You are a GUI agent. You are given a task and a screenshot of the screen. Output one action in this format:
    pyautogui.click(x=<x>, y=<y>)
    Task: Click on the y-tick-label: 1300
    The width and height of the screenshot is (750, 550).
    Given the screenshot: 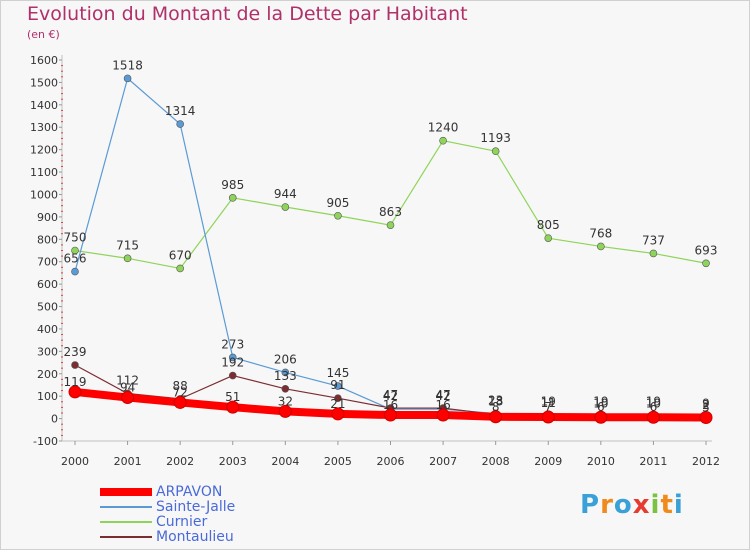 What is the action you would take?
    pyautogui.click(x=44, y=127)
    